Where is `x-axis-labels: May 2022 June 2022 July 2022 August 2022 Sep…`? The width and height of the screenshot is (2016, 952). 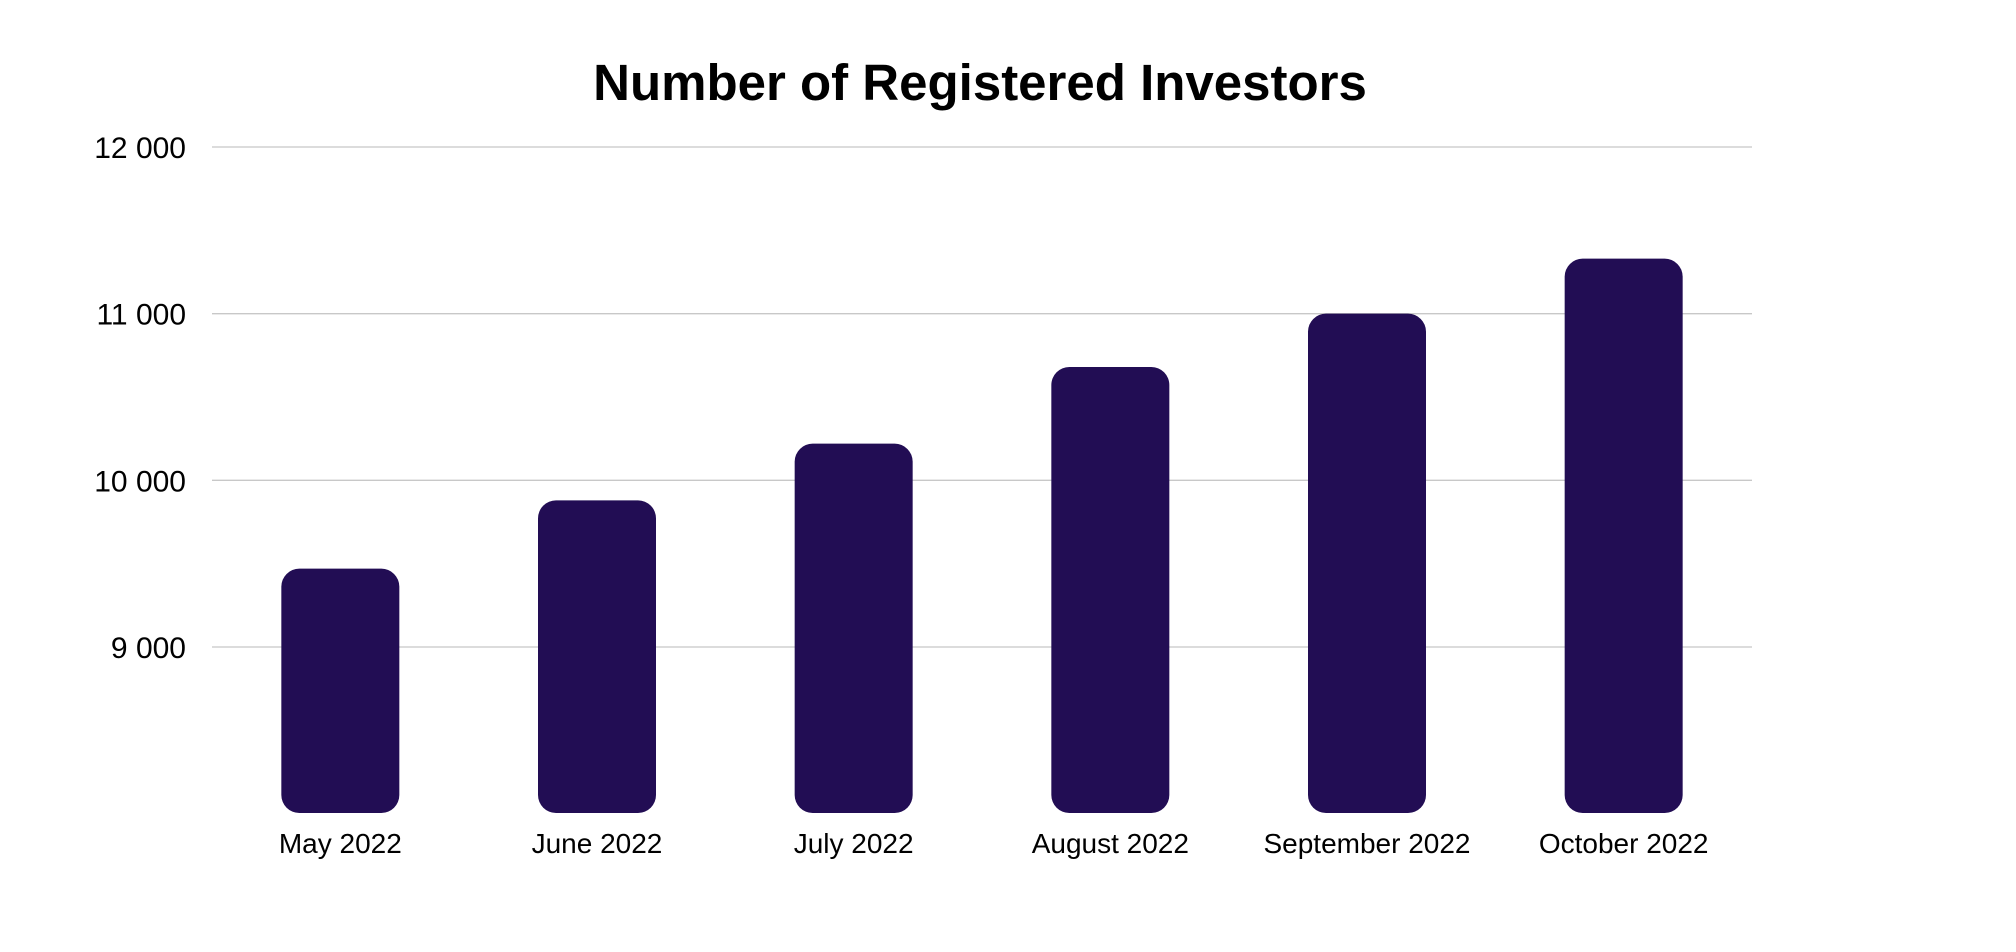
x-axis-labels: May 2022 June 2022 July 2022 August 2022 Sep… is located at coordinates (994, 843).